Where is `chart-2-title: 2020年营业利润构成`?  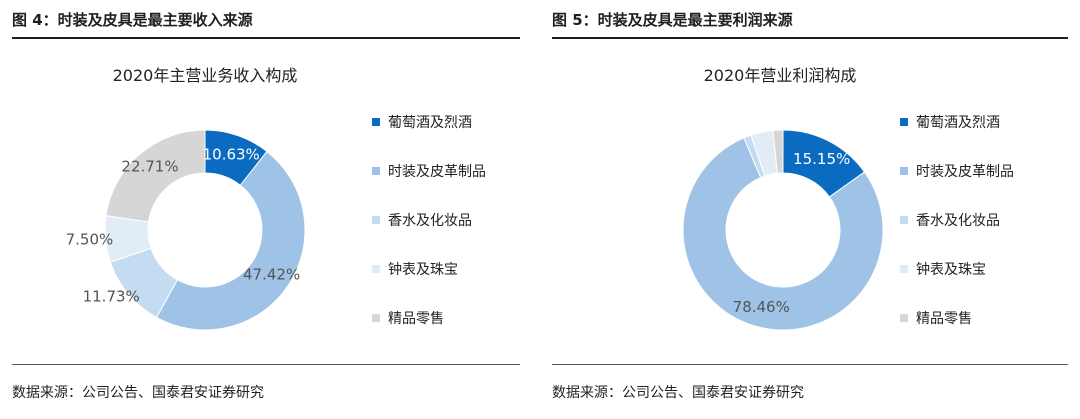
chart-2-title: 2020年营业利润构成 is located at coordinates (780, 75).